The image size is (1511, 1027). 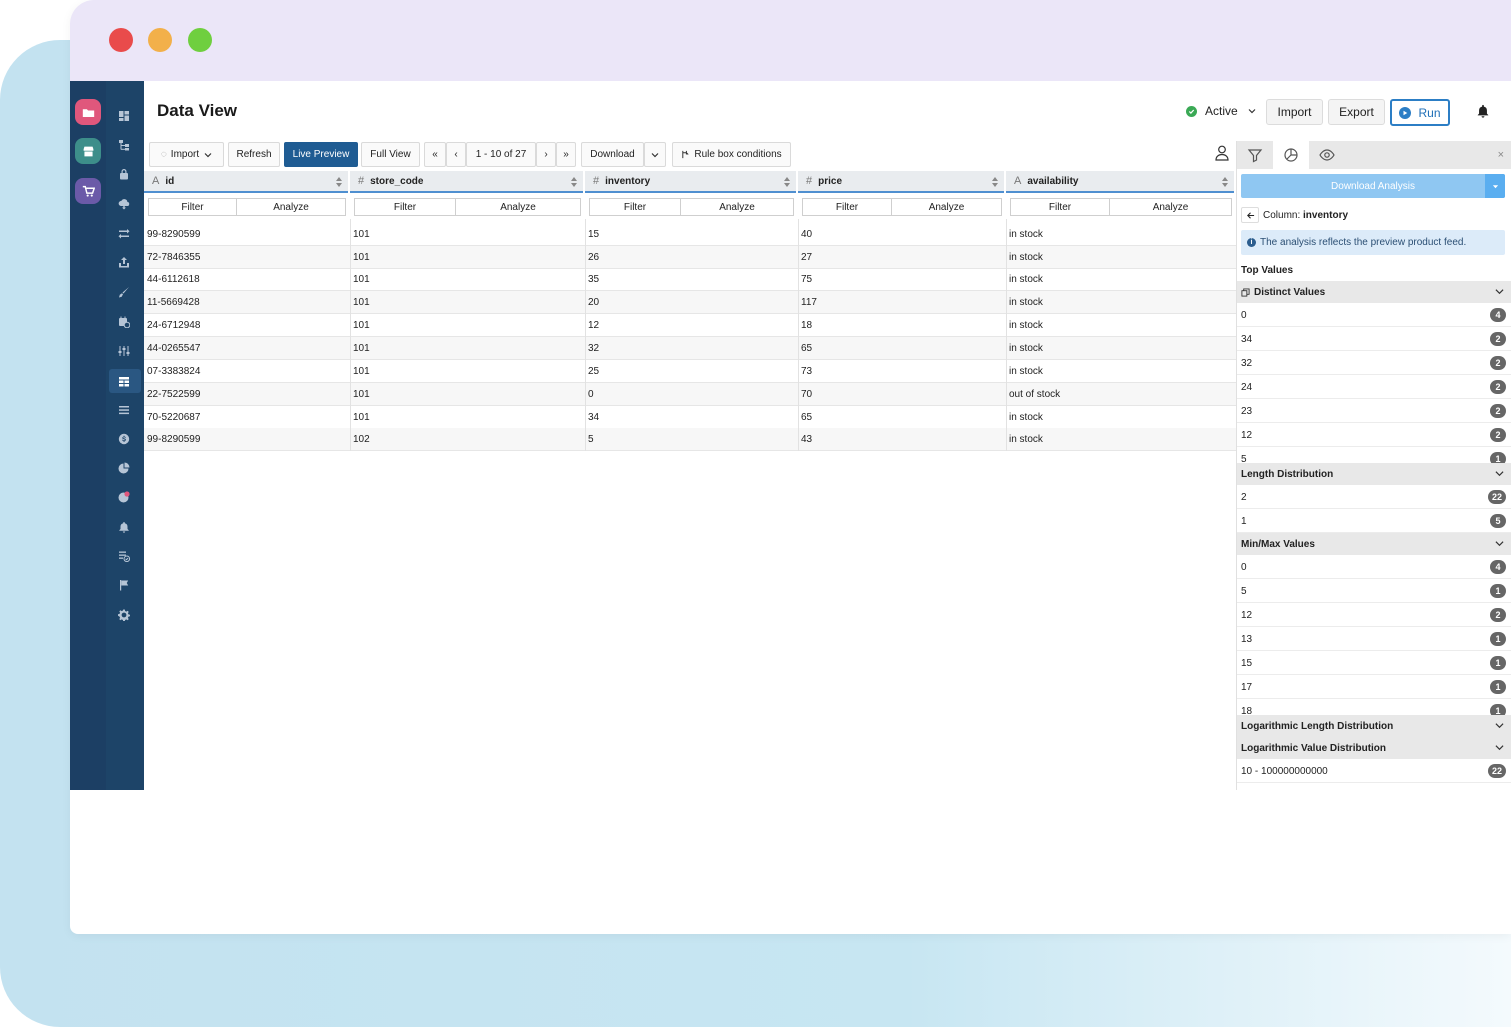 I want to click on pie-chart-icon, so click(x=124, y=468).